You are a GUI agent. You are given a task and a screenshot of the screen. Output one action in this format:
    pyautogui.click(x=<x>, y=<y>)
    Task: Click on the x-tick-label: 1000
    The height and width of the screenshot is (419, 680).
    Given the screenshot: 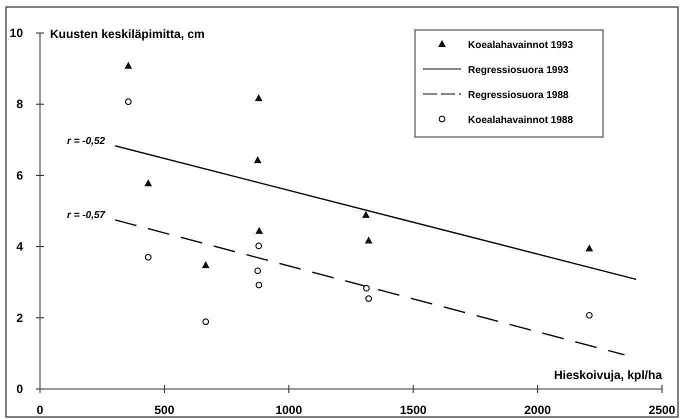 What is the action you would take?
    pyautogui.click(x=288, y=410)
    